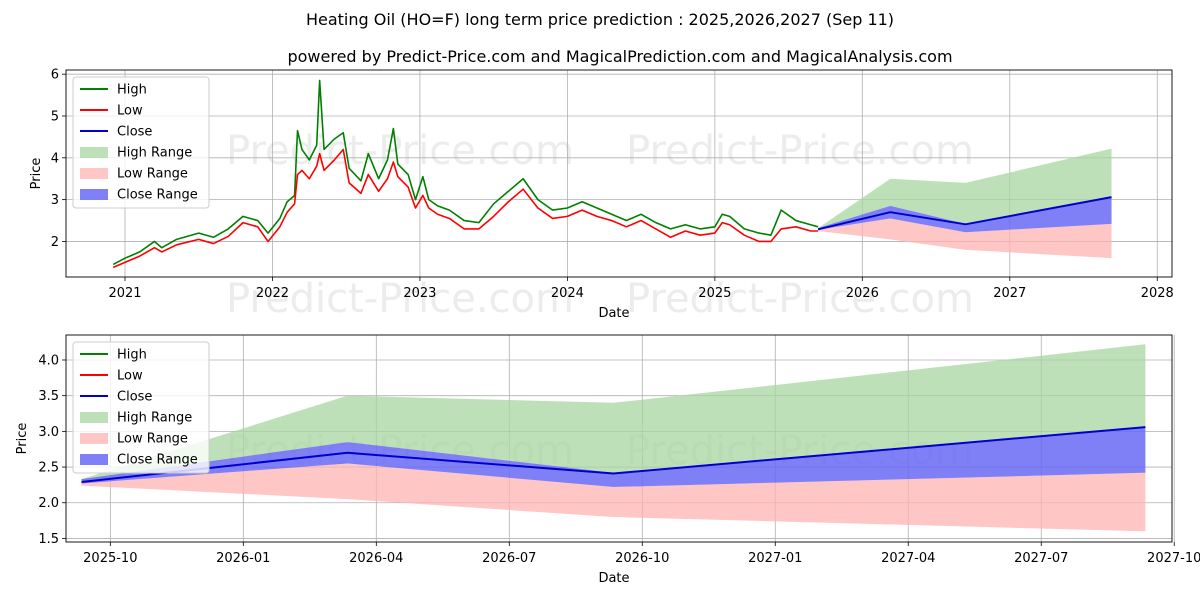 This screenshot has width=1200, height=600. Describe the element at coordinates (775, 558) in the screenshot. I see `x-tick-label: 2027-01` at that location.